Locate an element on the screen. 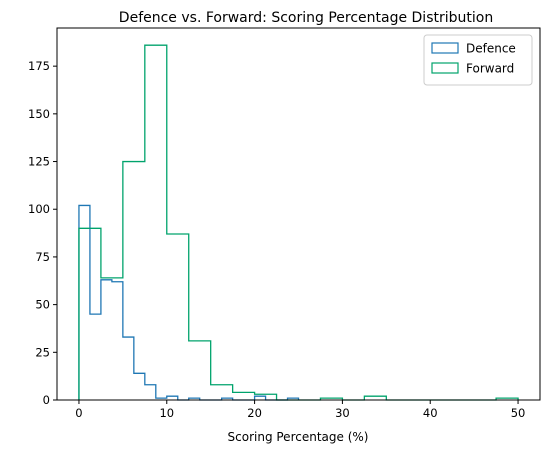  x-tick-label: 0 is located at coordinates (78, 413).